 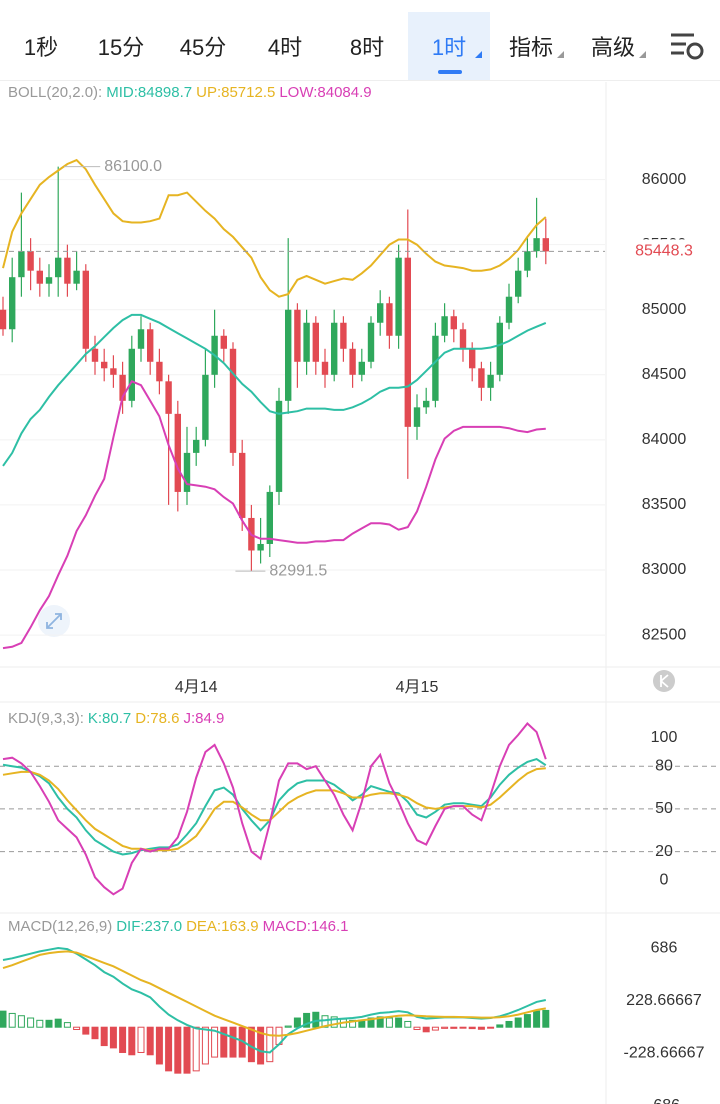 I want to click on last-price-label: 85448.3, so click(x=664, y=251).